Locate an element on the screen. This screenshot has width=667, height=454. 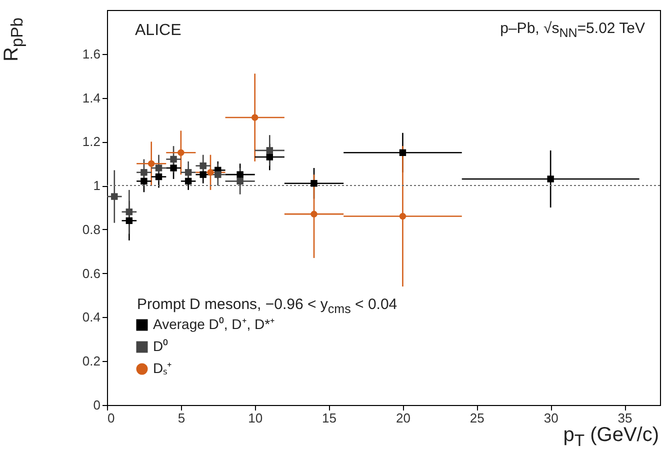
x-tick-label: 30 is located at coordinates (551, 418).